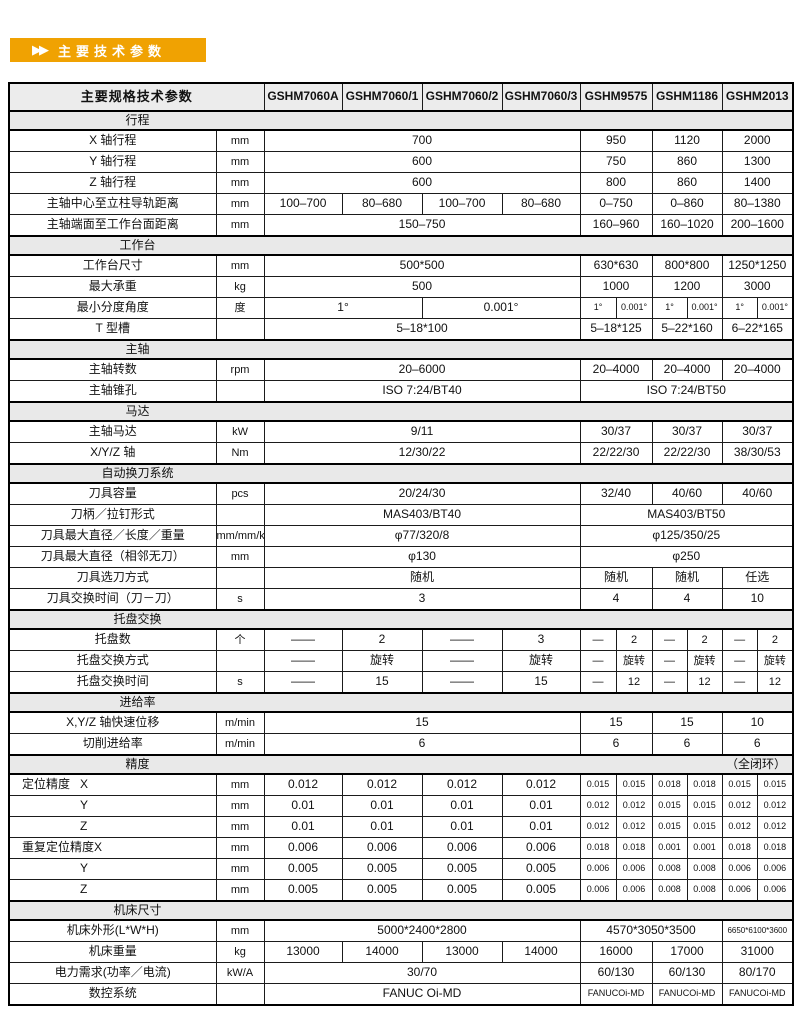 This screenshot has height=1025, width=800. I want to click on table-row: 刀具最大直径（相邻无刀） mm φ130 φ250, so click(401, 557).